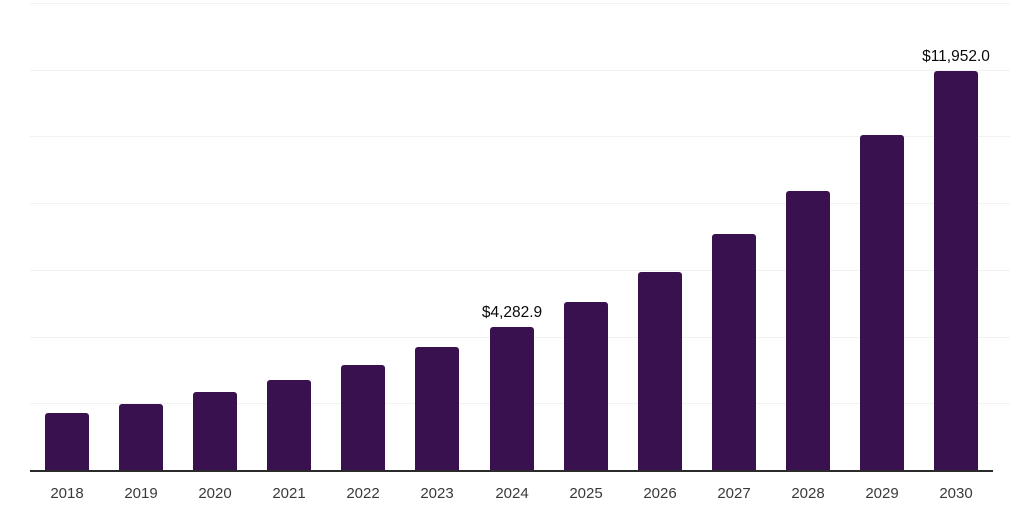  Describe the element at coordinates (660, 493) in the screenshot. I see `x-tick-label-2026: 2026` at that location.